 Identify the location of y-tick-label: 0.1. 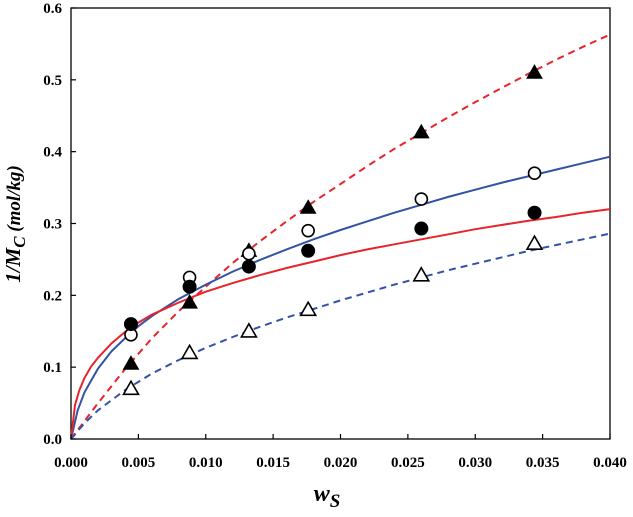
(52, 368).